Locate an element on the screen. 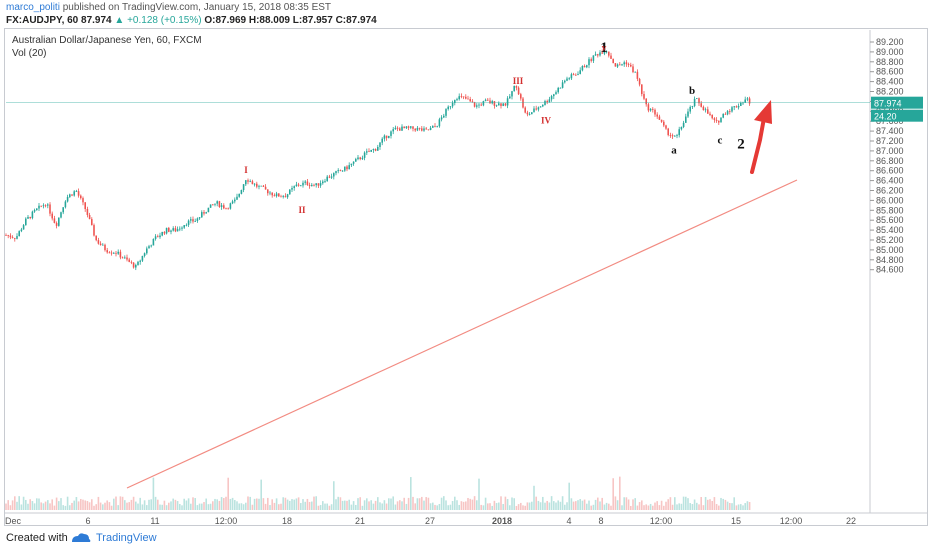  y-tick-label: 86.200 is located at coordinates (890, 191).